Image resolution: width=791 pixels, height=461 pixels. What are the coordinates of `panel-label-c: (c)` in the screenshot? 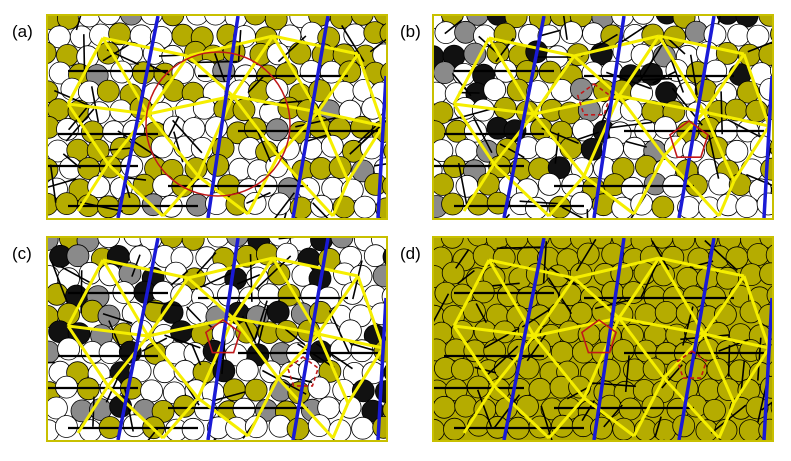 It's located at (22, 253).